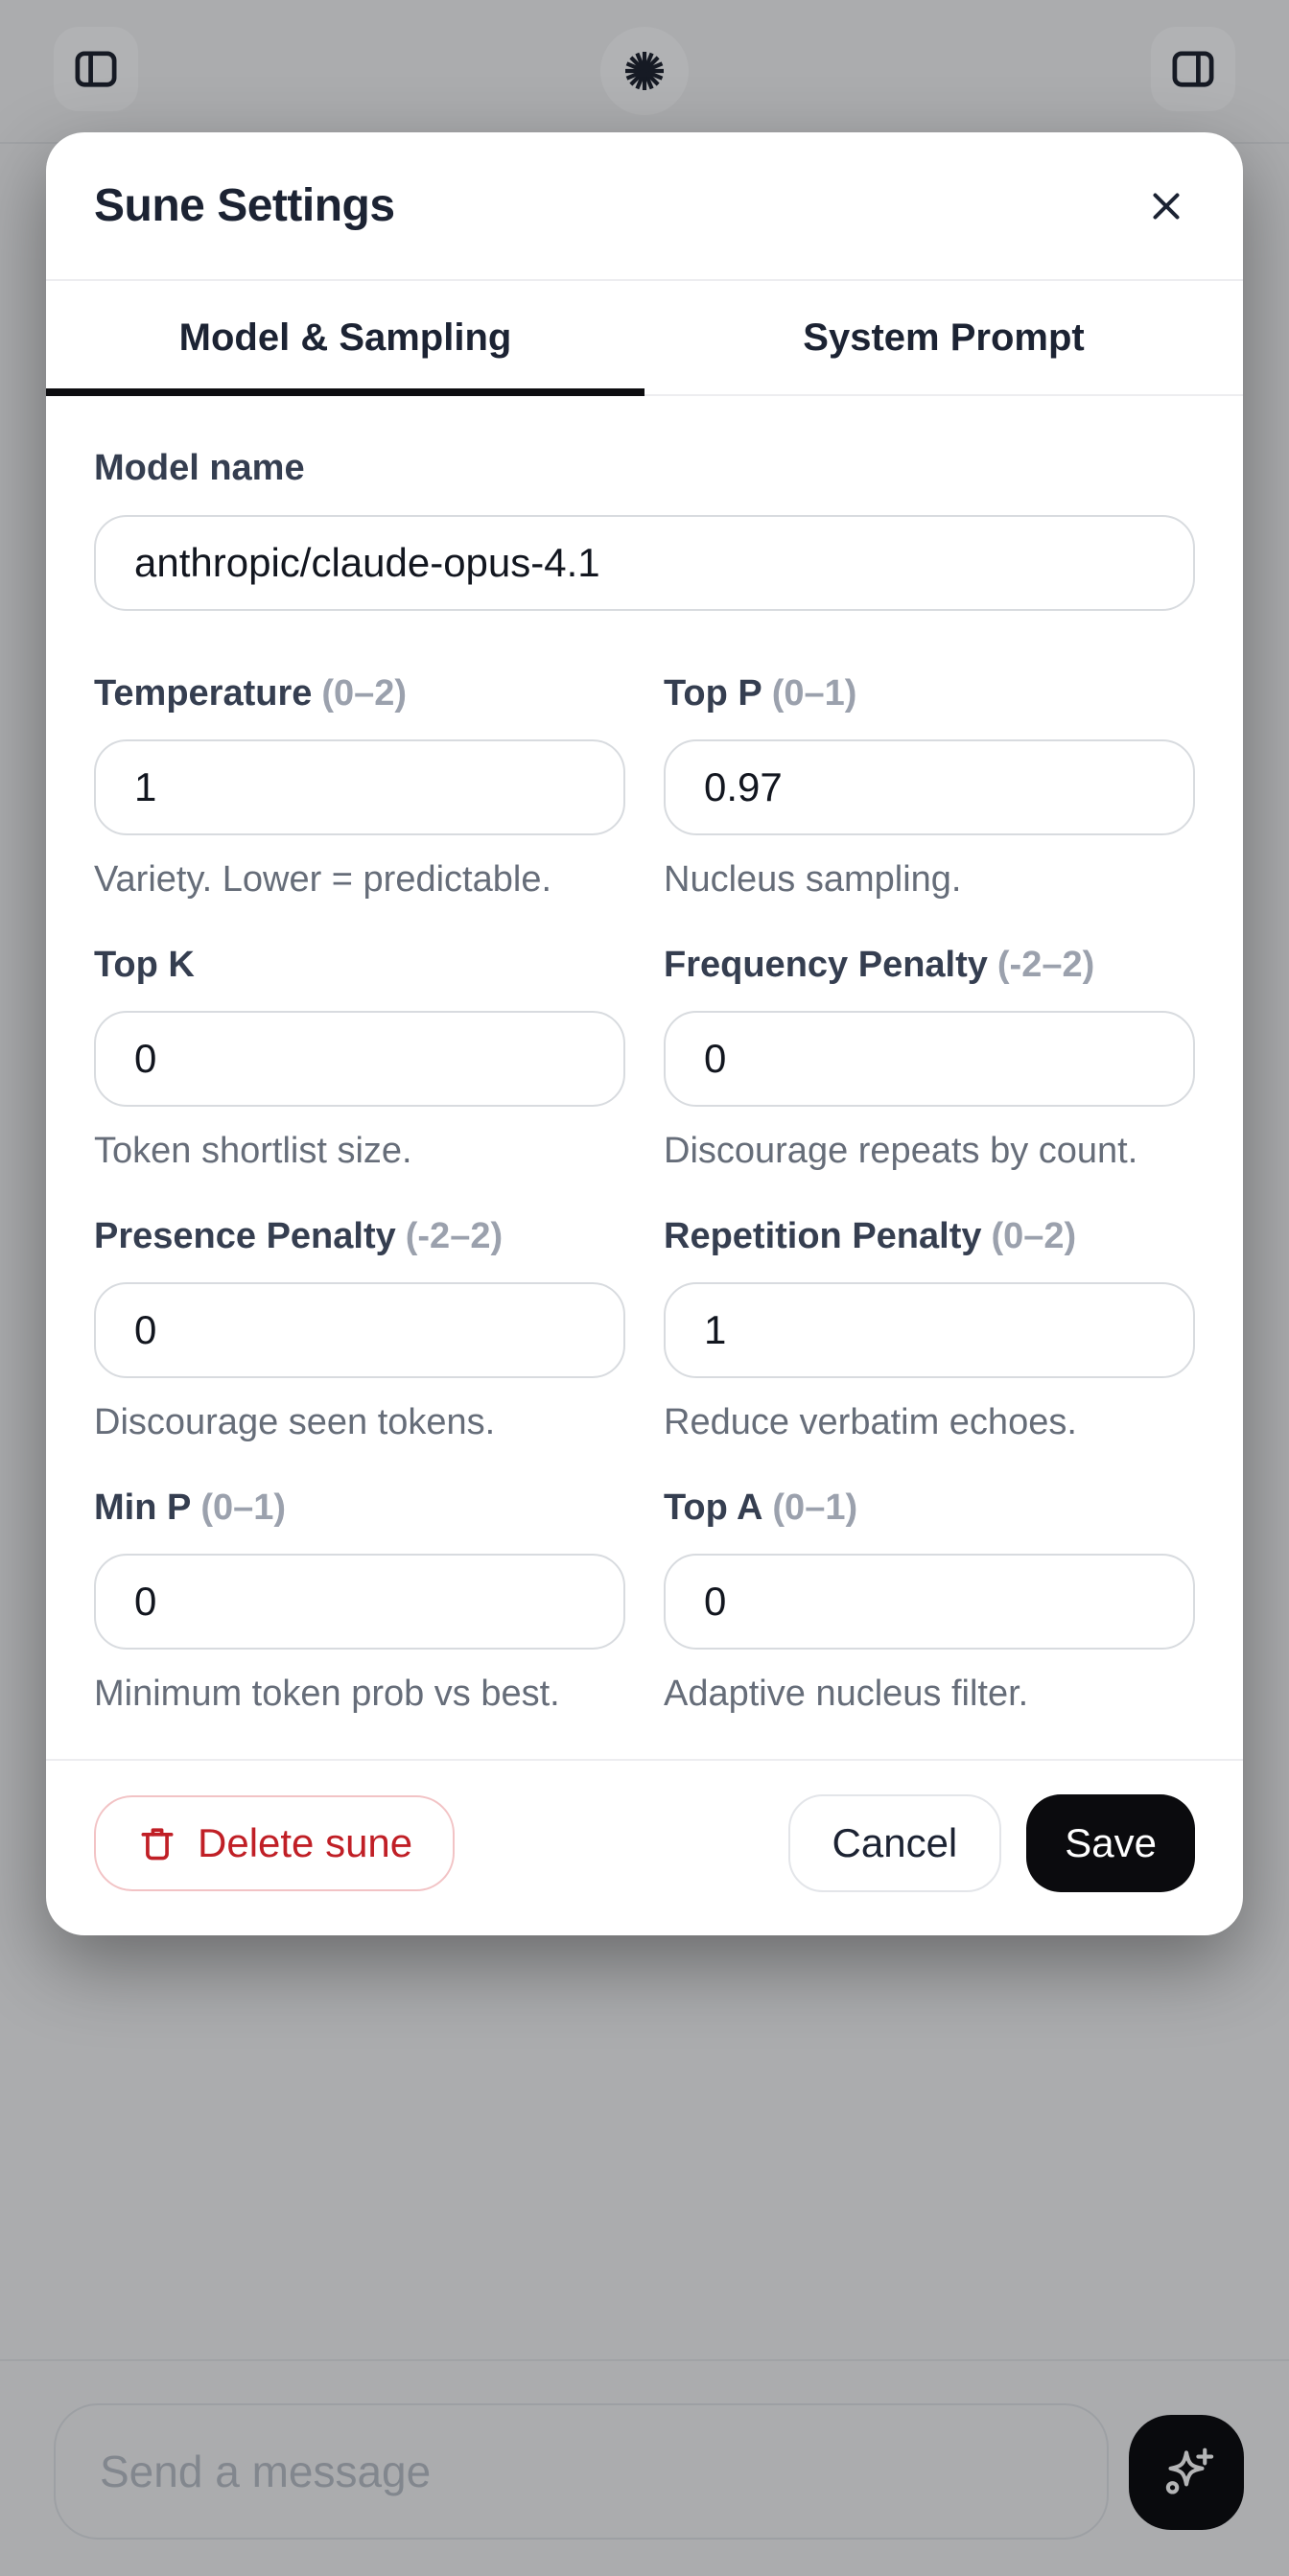  I want to click on field: Top K Token shortlist size., so click(359, 1058).